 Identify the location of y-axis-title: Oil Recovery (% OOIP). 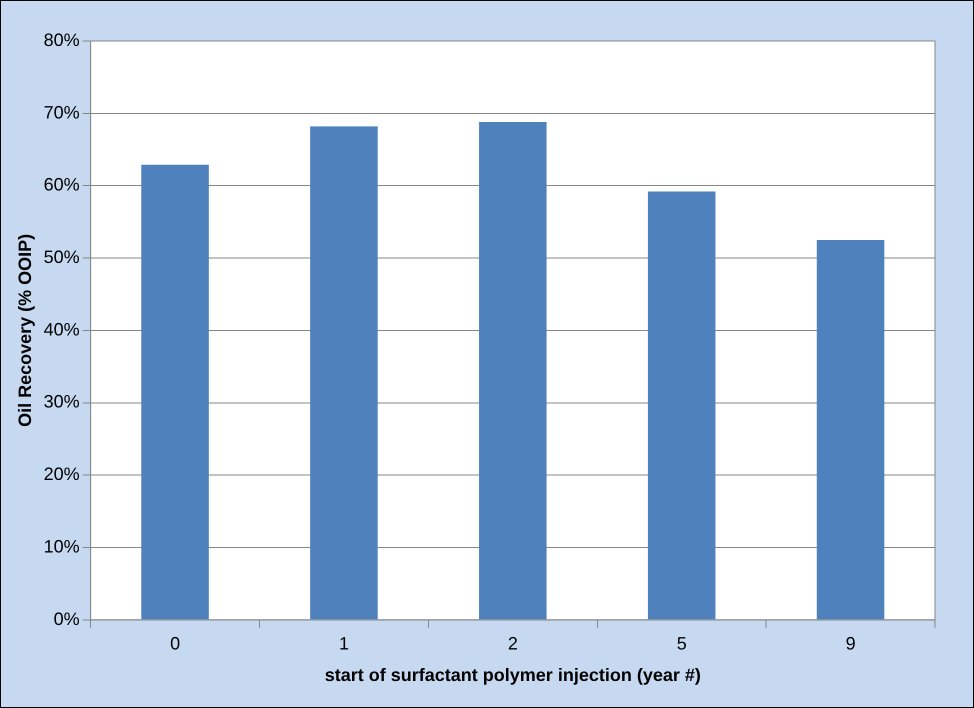
(24, 330).